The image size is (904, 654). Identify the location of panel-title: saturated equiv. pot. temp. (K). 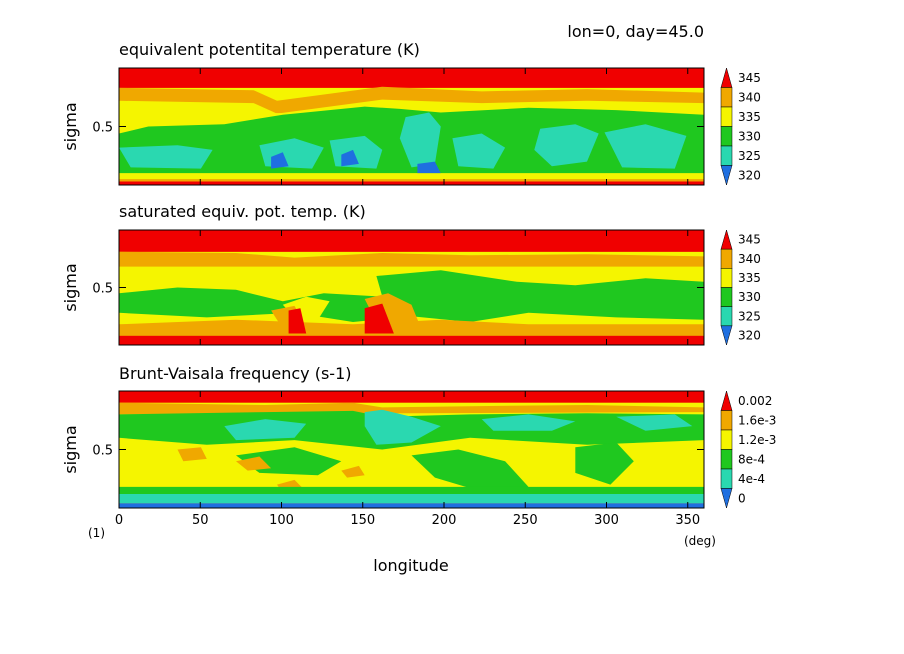
(242, 211).